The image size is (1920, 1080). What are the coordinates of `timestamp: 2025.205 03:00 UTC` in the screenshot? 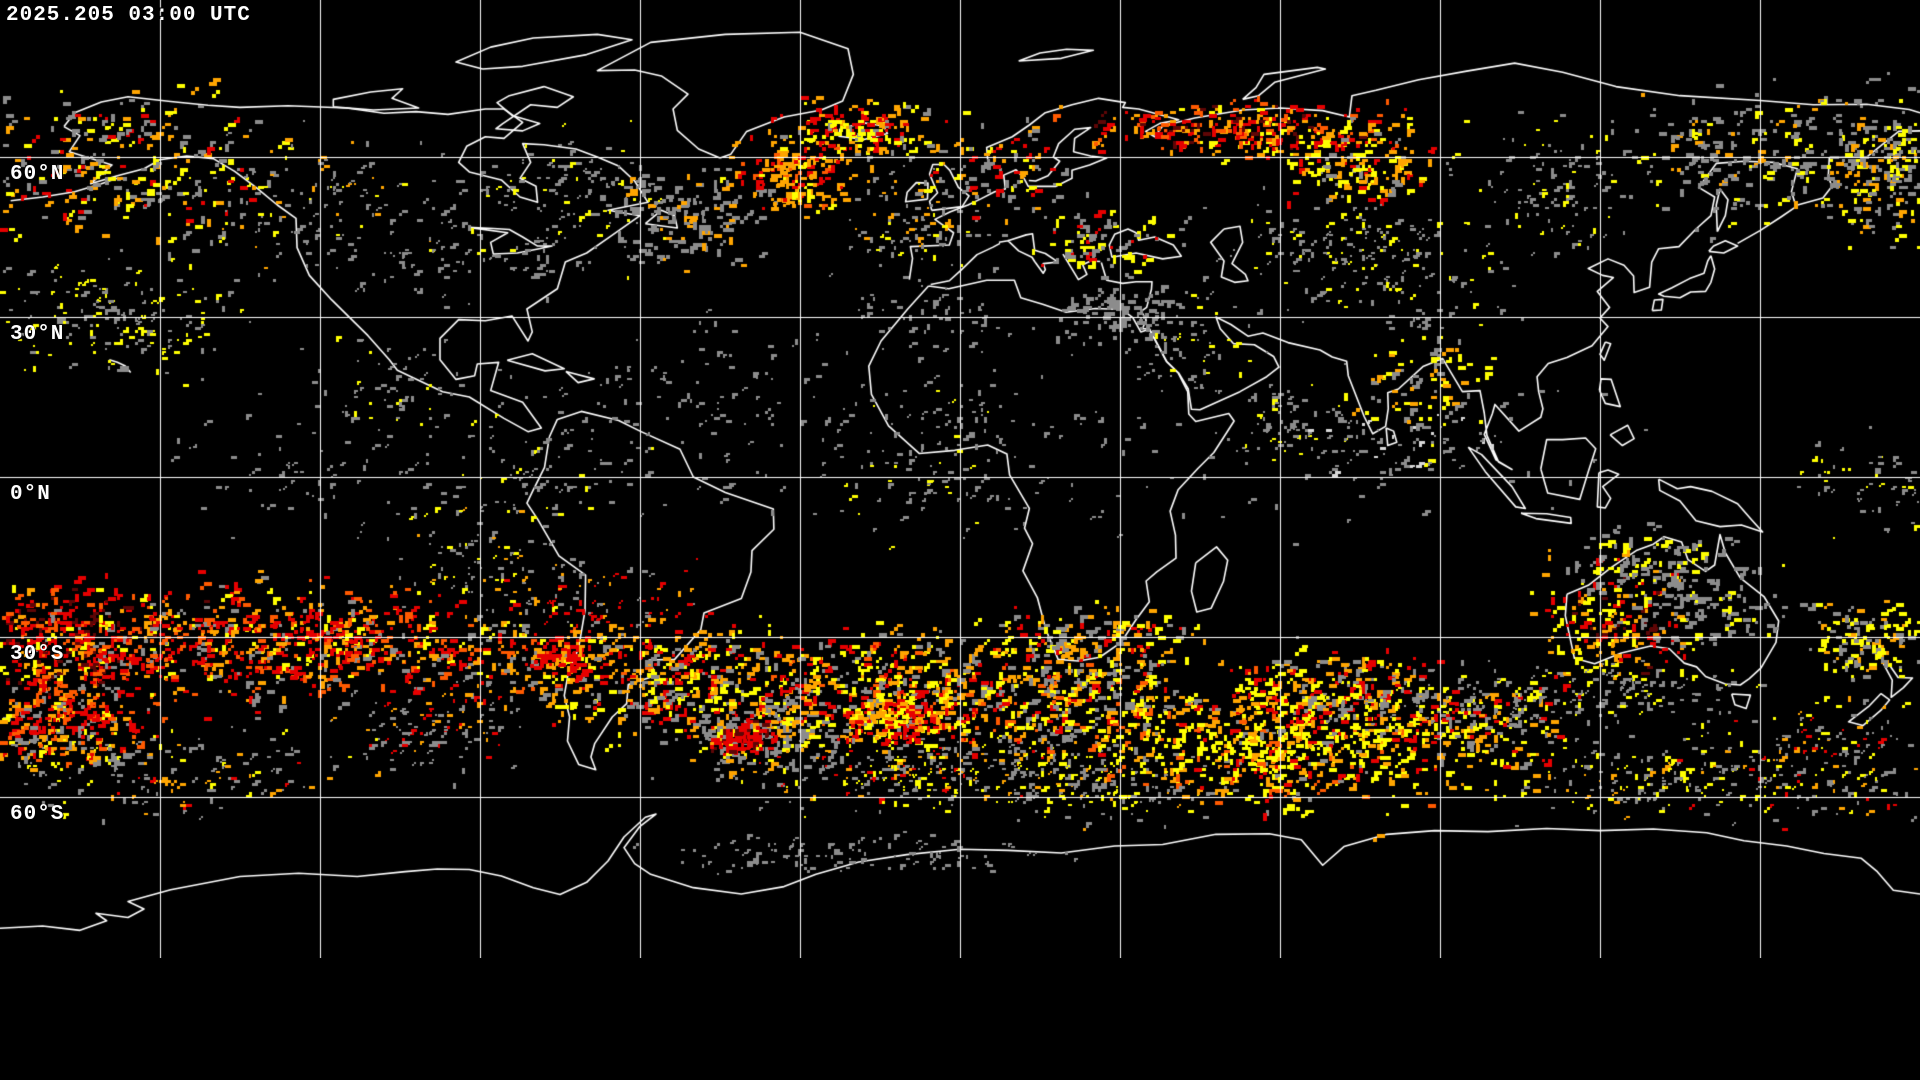 It's located at (128, 15).